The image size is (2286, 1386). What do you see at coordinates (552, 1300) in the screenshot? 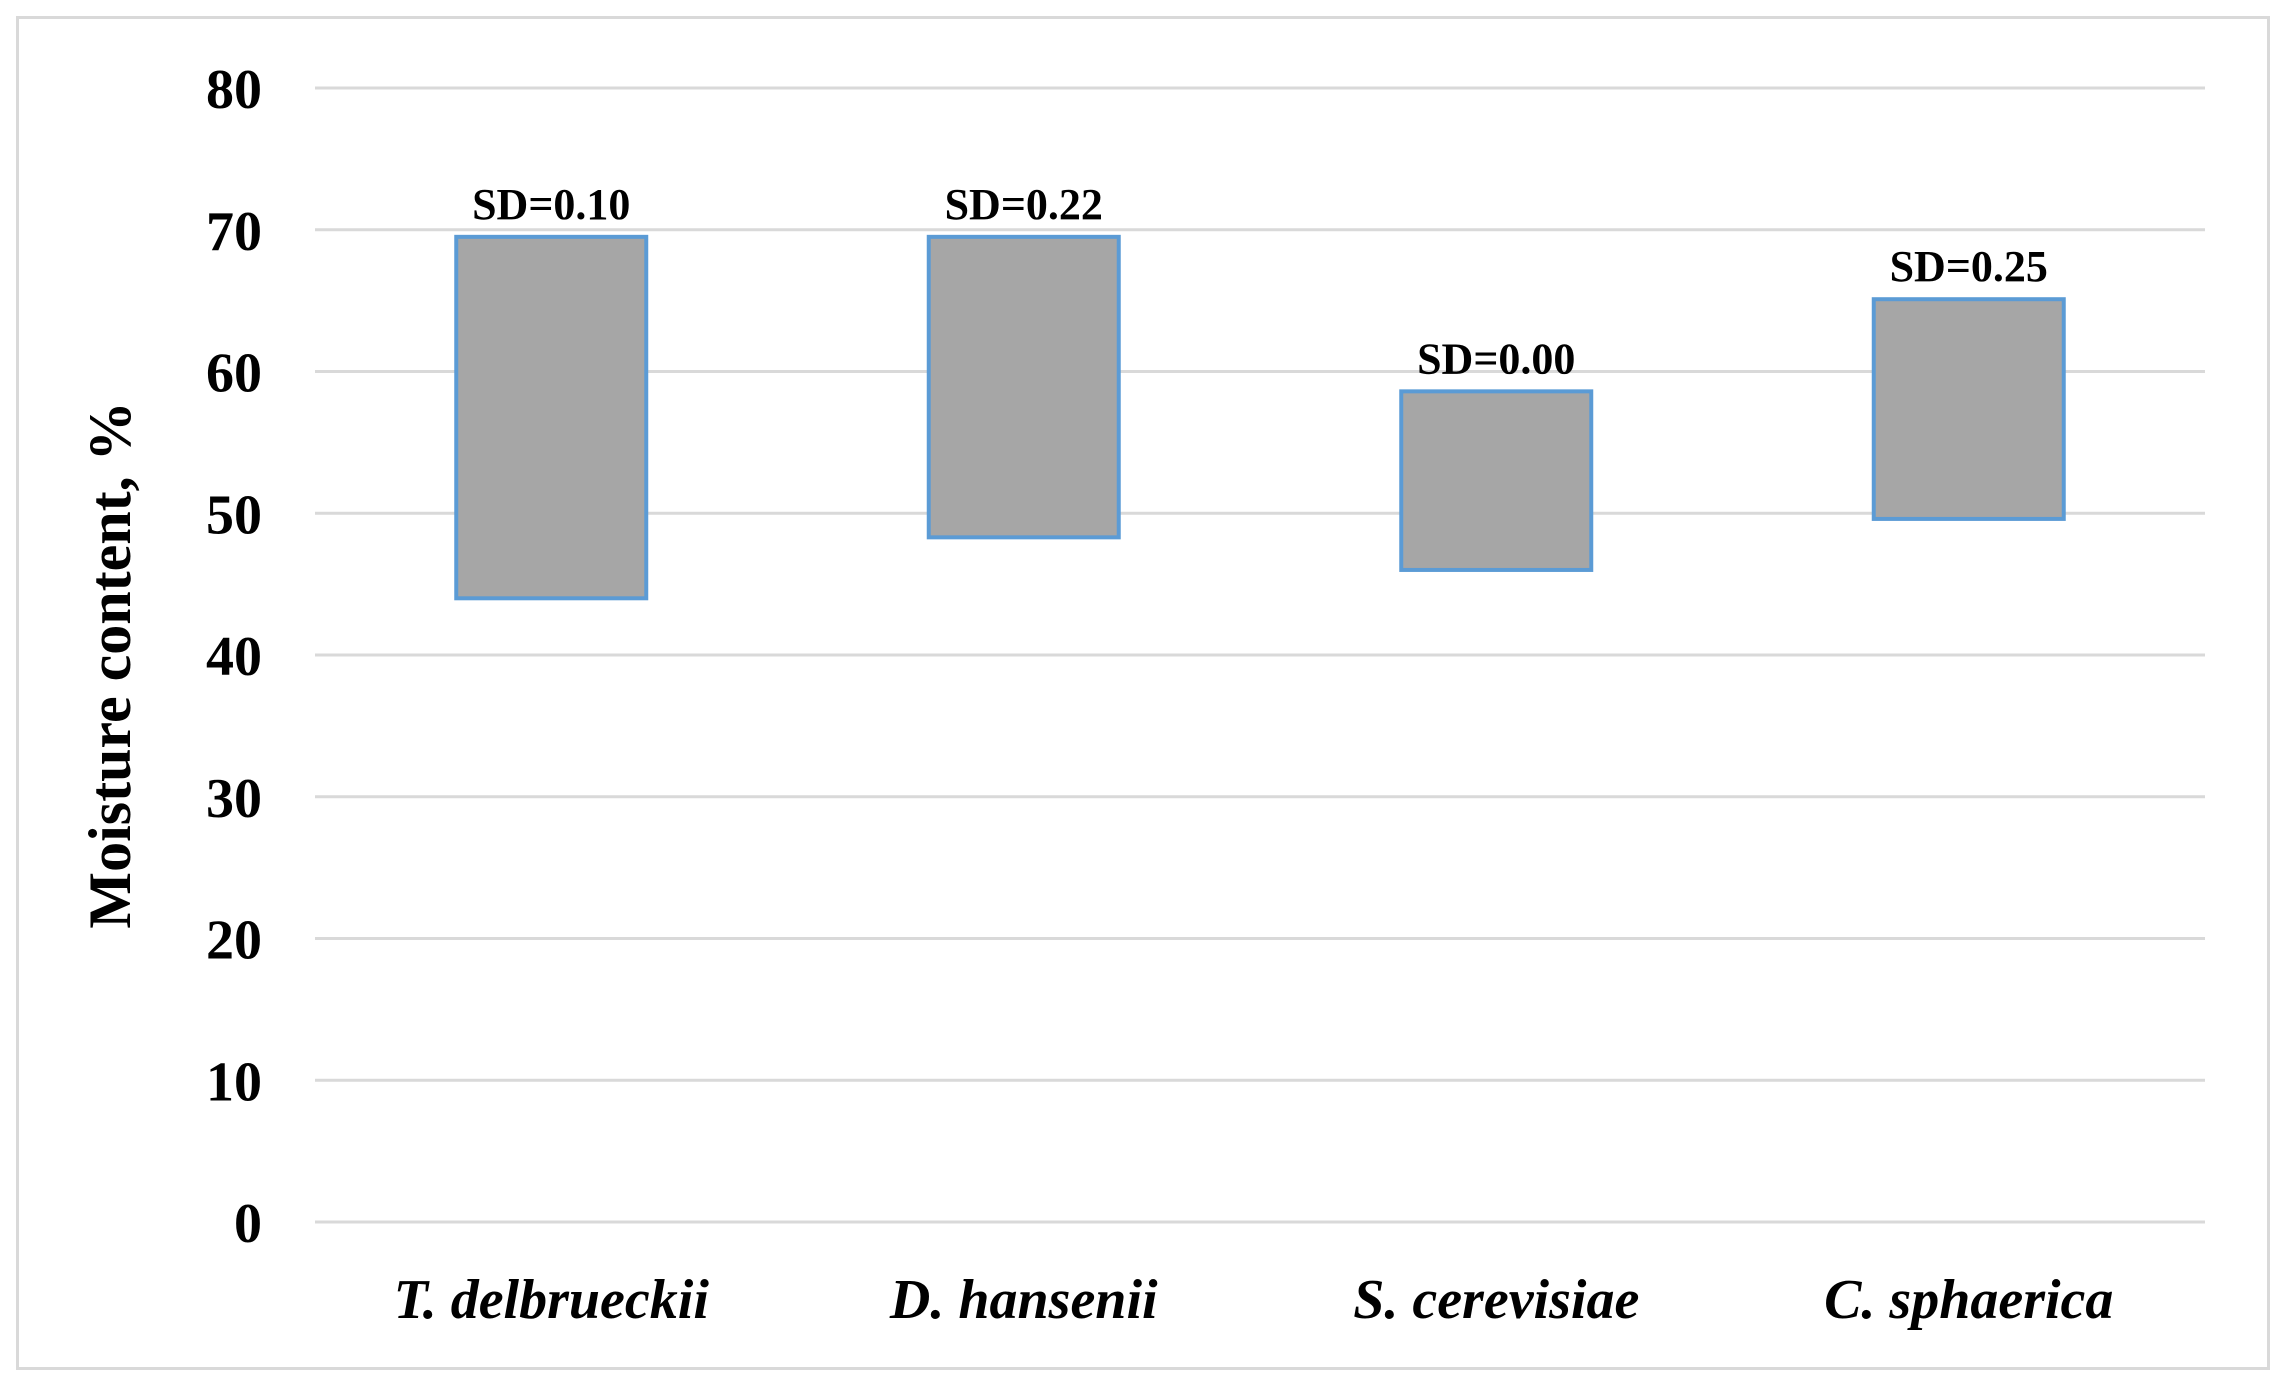
I see `category-label: T. delbrueckii` at bounding box center [552, 1300].